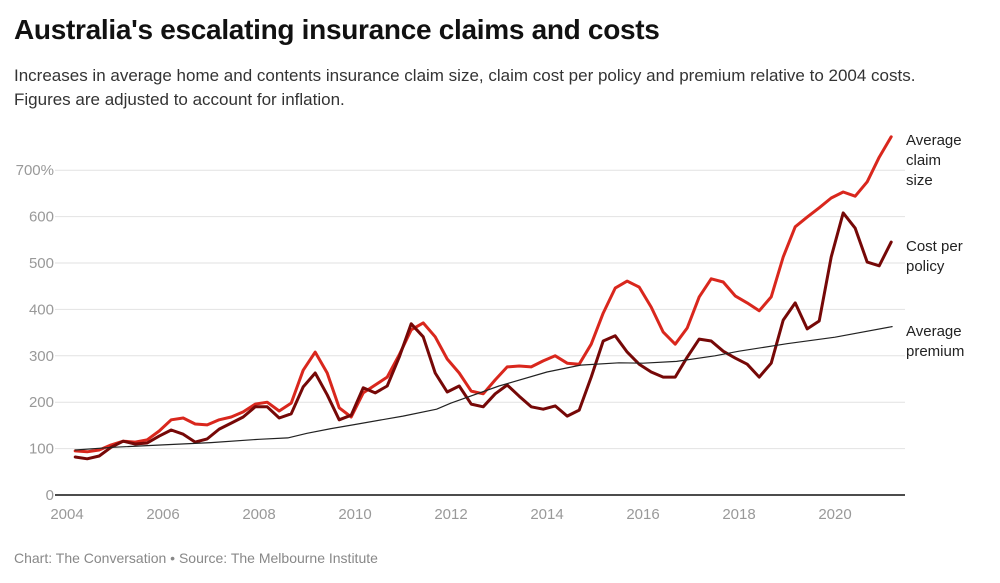 This screenshot has width=1000, height=583. What do you see at coordinates (935, 351) in the screenshot?
I see `series-label: premium` at bounding box center [935, 351].